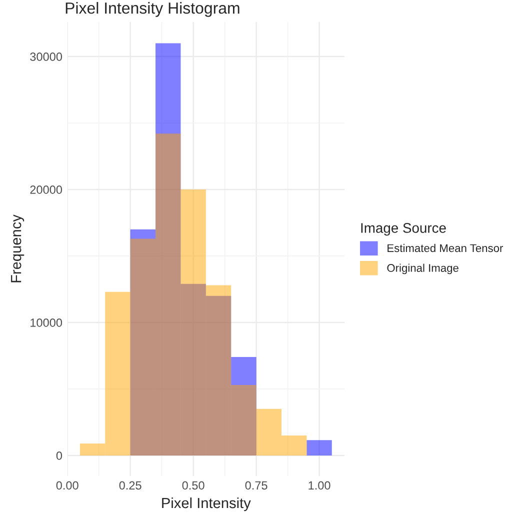 The height and width of the screenshot is (522, 518). Describe the element at coordinates (130, 485) in the screenshot. I see `x-tick-label: 0.25` at that location.